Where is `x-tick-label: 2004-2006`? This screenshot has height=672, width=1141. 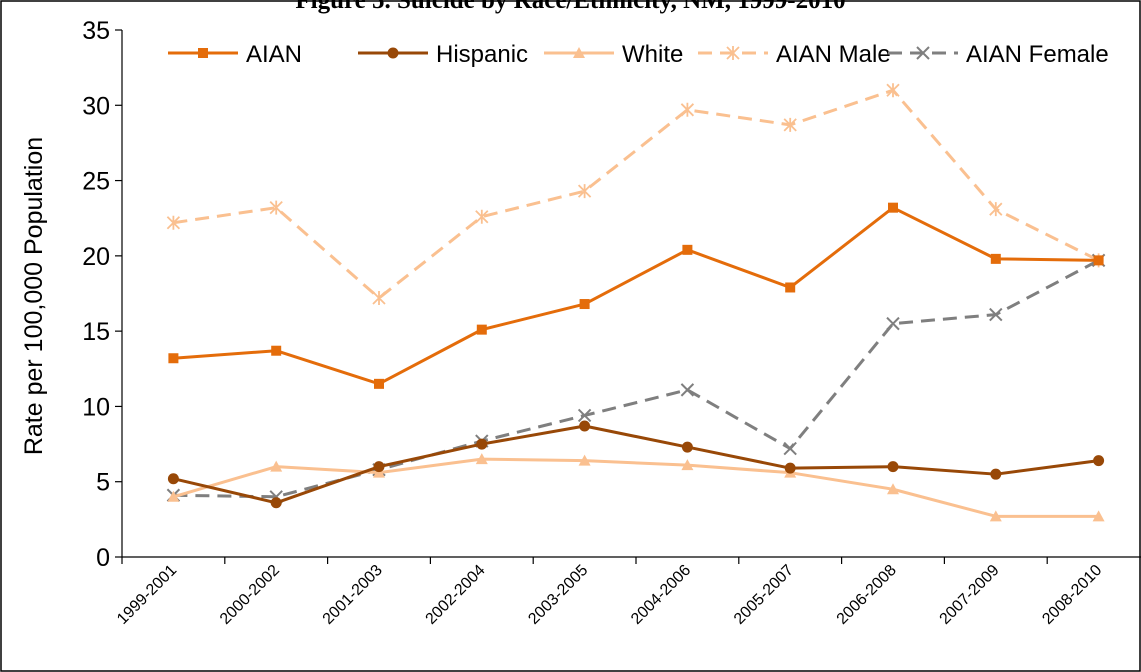 x-tick-label: 2004-2006 is located at coordinates (661, 595).